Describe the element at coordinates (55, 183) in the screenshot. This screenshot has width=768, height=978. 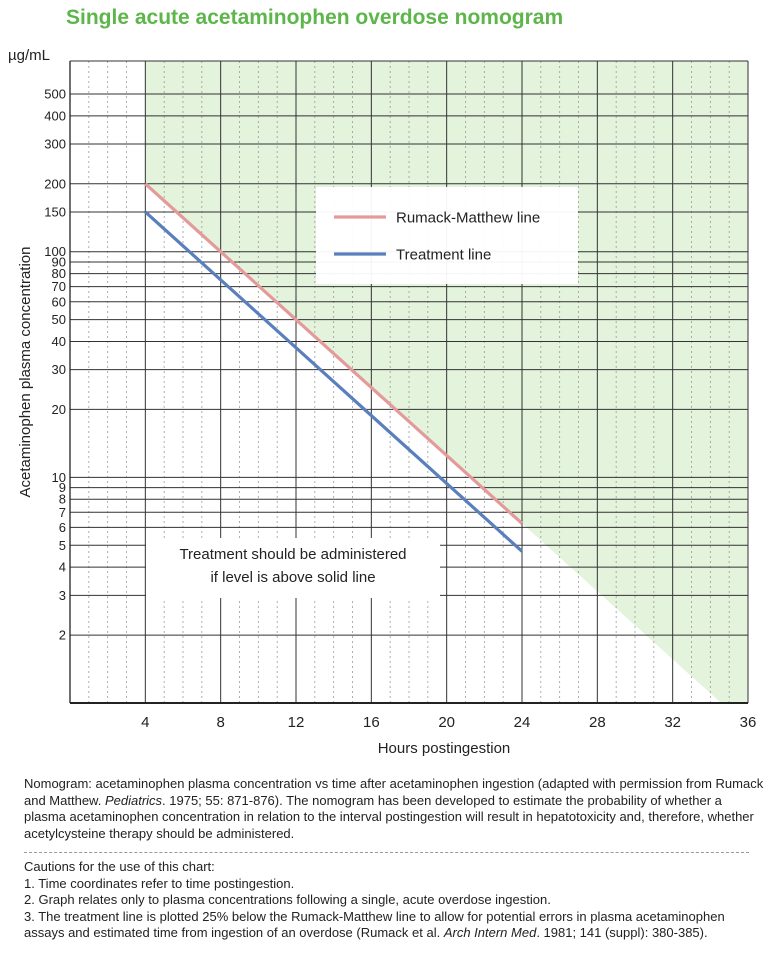
I see `y-tick-label: 200` at that location.